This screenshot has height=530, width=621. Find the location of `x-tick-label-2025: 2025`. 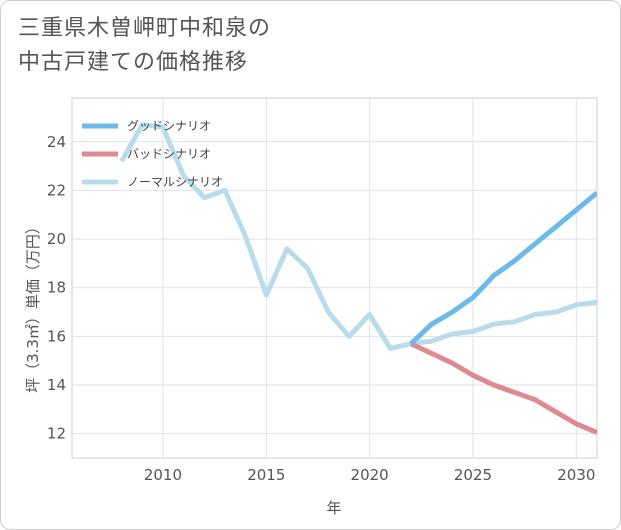

x-tick-label-2025: 2025 is located at coordinates (473, 475).